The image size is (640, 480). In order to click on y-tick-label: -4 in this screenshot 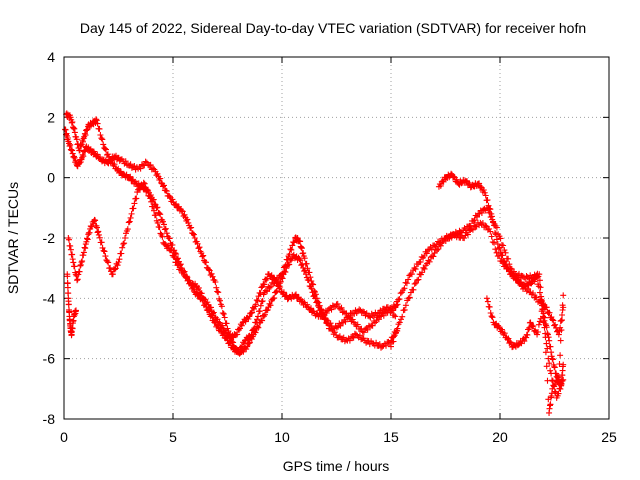, I will do `click(49, 298)`.